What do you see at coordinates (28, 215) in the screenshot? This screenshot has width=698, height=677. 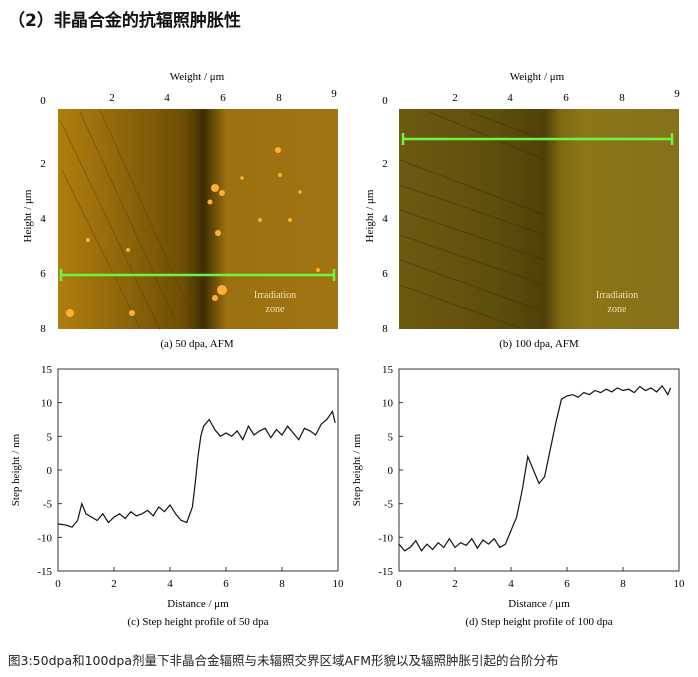 I see `afm-a-left-axis-label: Height / μm` at bounding box center [28, 215].